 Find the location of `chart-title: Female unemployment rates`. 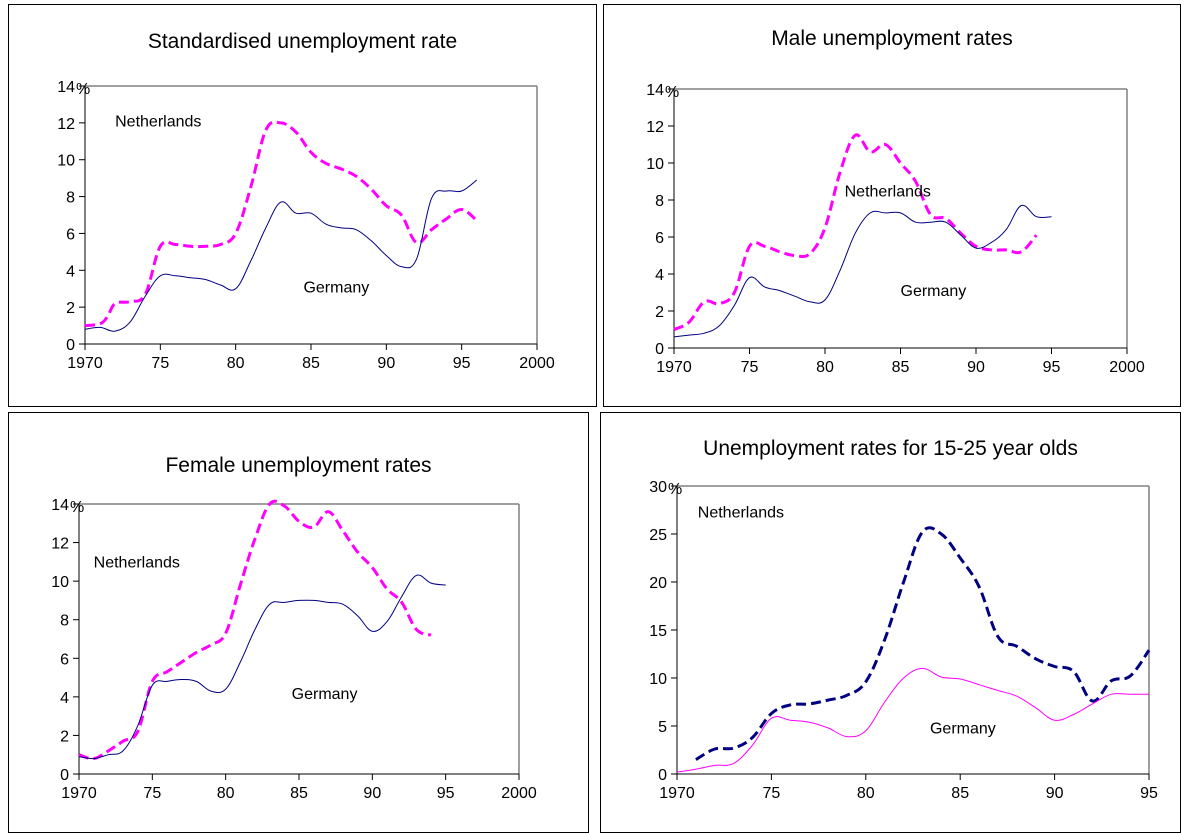

chart-title: Female unemployment rates is located at coordinates (298, 465).